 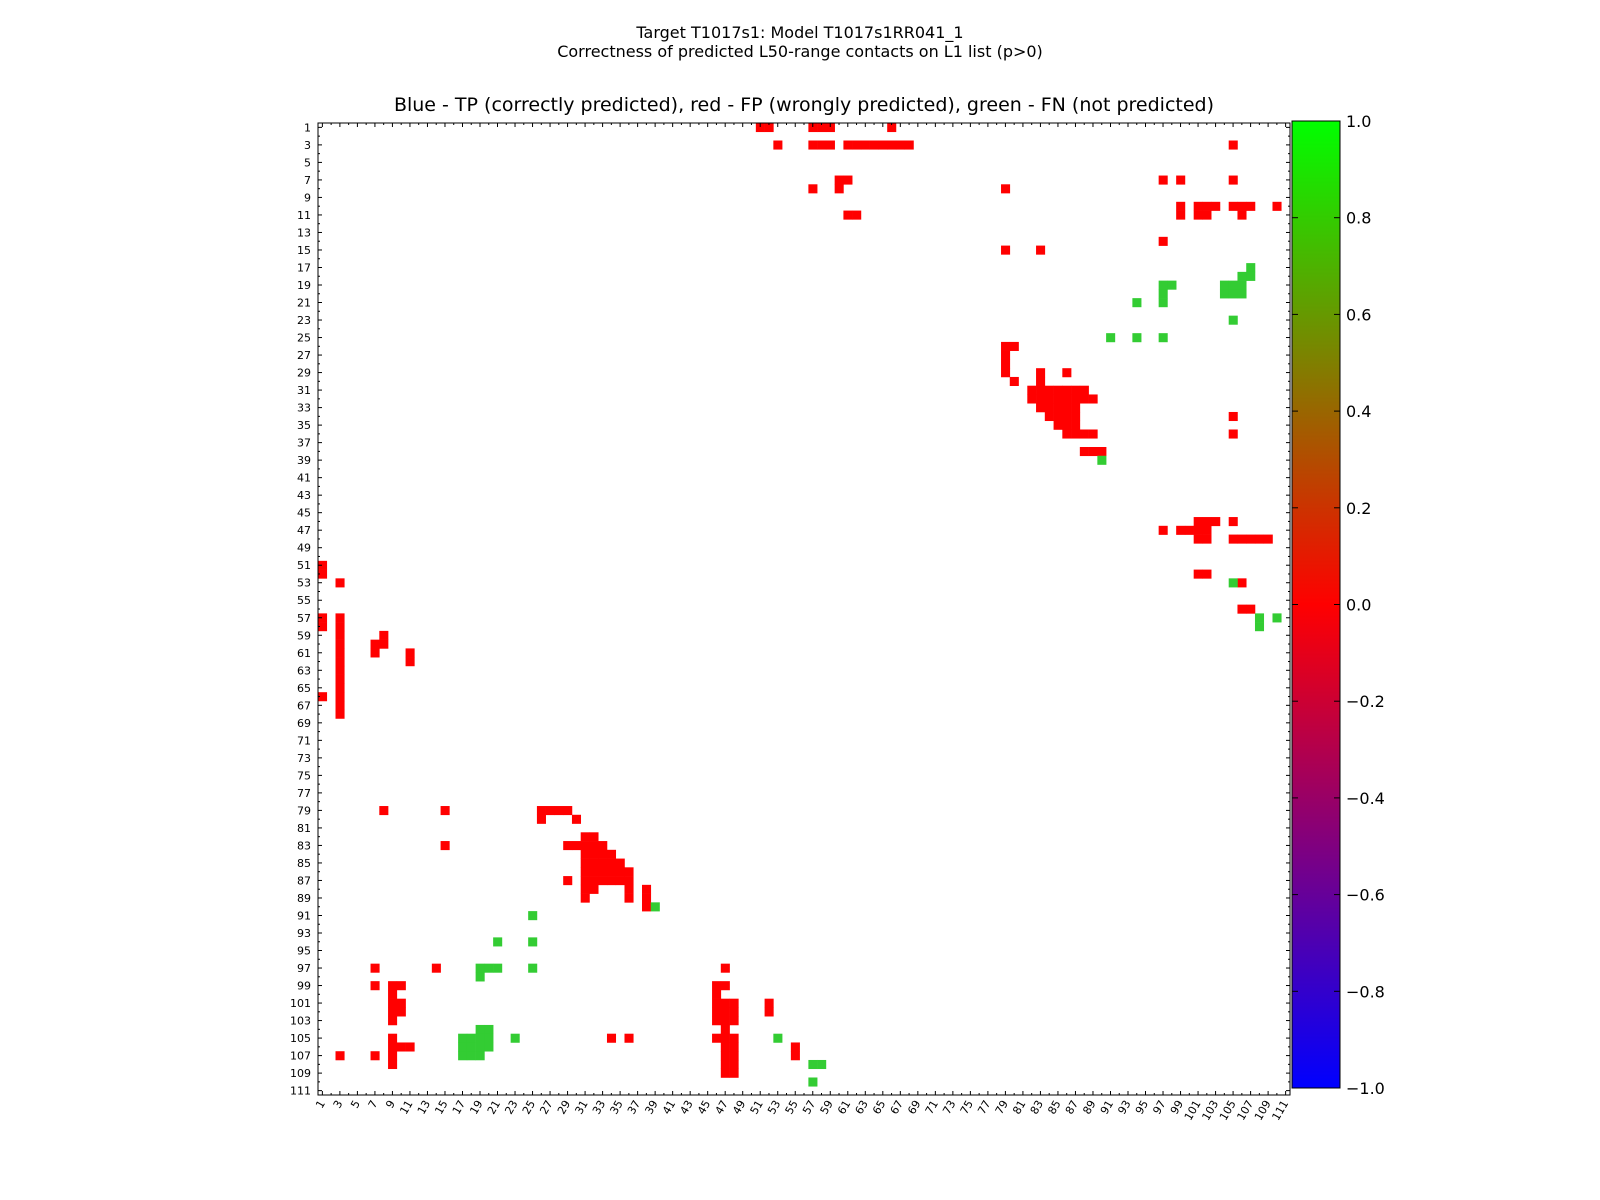 I want to click on y-tick-label: 35, so click(x=304, y=425).